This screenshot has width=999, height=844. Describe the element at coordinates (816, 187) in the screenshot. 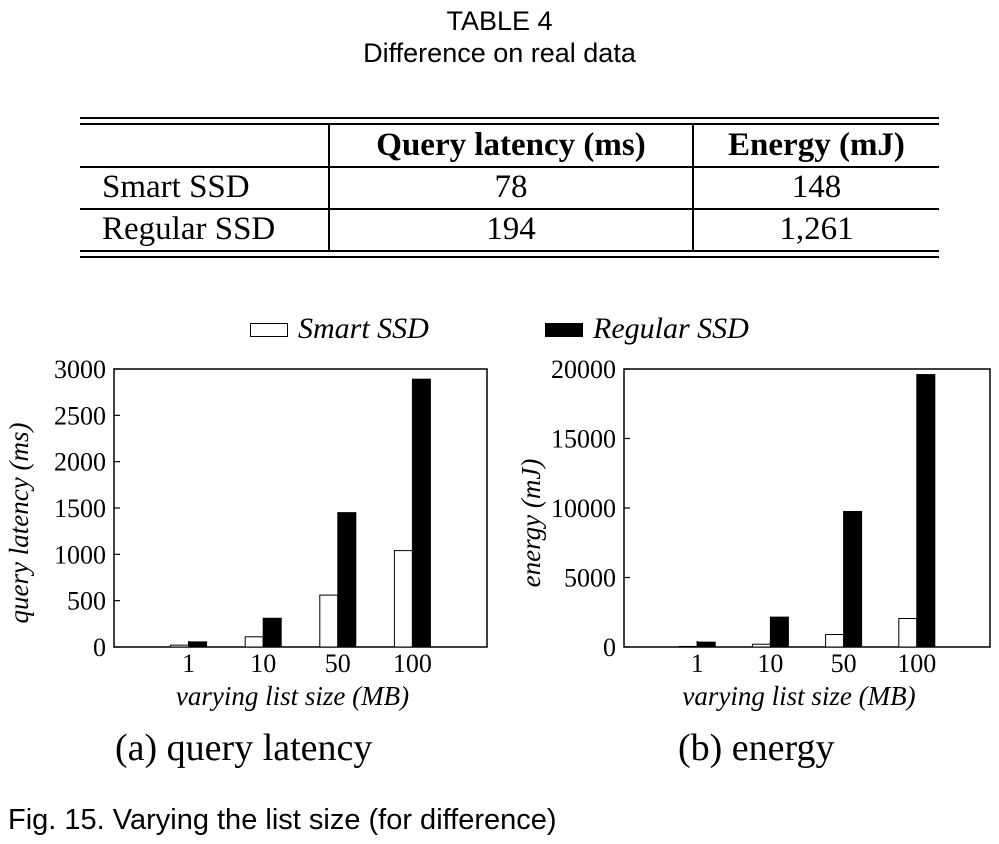

I see `row-smart-ssd-energy: 148` at that location.